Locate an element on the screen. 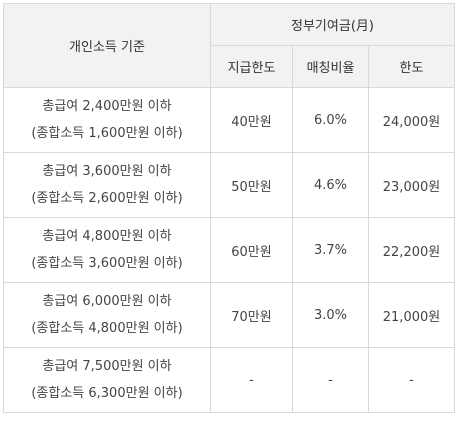  criteria-cell: 총급여 4,800만원 이하 (종합소득 3,600만원 이하) is located at coordinates (107, 250).